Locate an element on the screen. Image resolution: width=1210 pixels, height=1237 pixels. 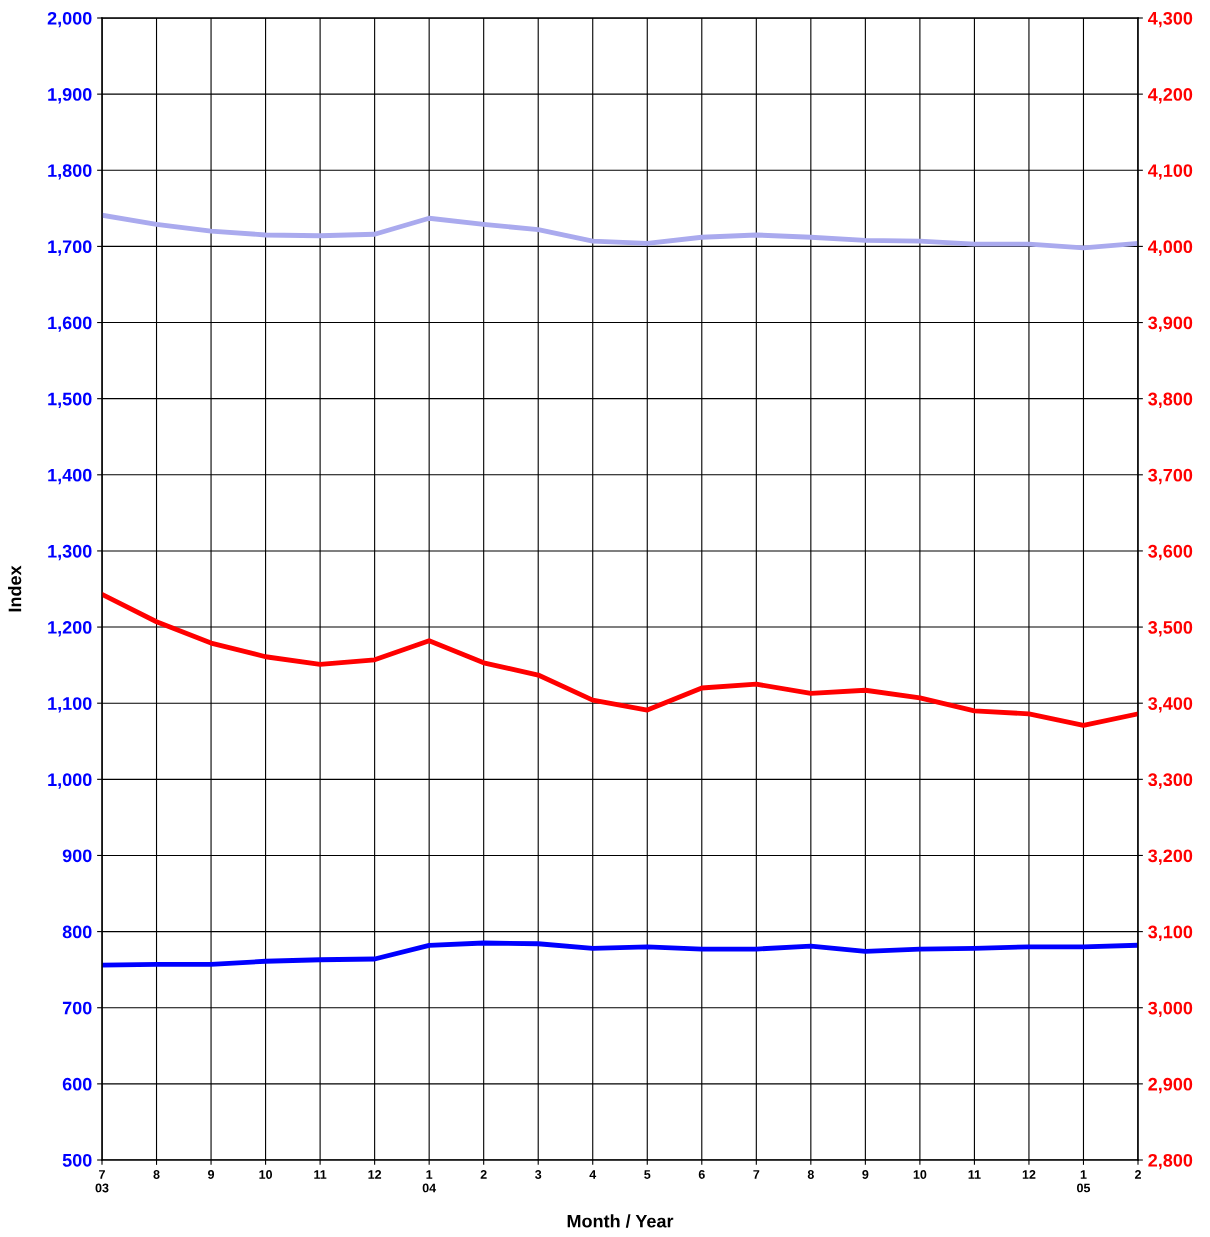
x-tick-label: 1 04 is located at coordinates (429, 1181).